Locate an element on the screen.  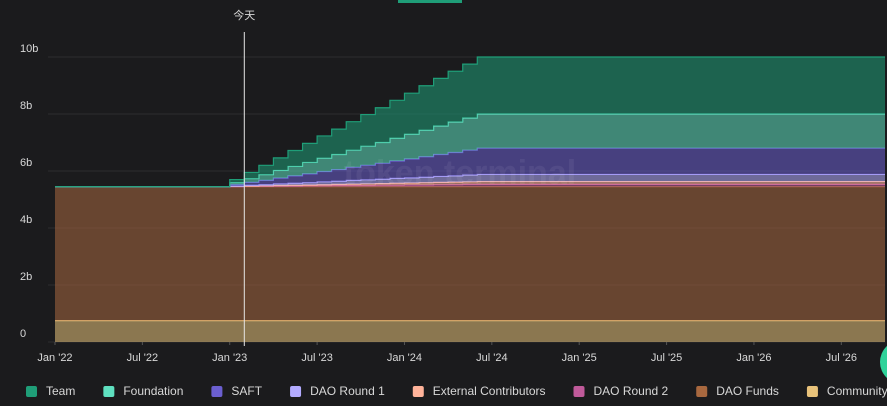
x-tick-label: Jan '23 is located at coordinates (229, 358).